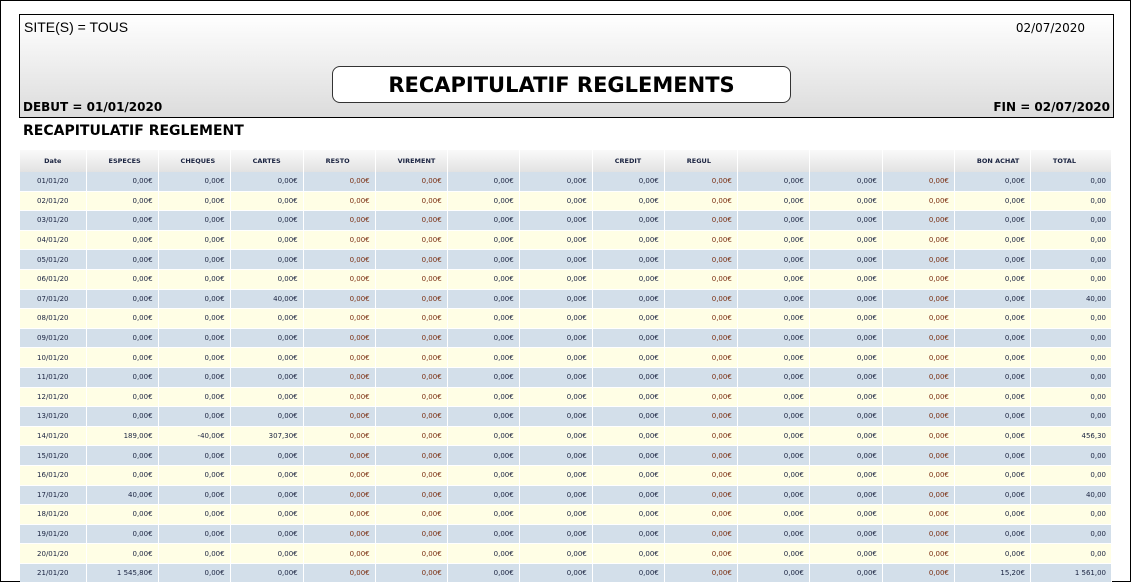 The image size is (1131, 583). I want to click on column-header: Date, so click(53, 161).